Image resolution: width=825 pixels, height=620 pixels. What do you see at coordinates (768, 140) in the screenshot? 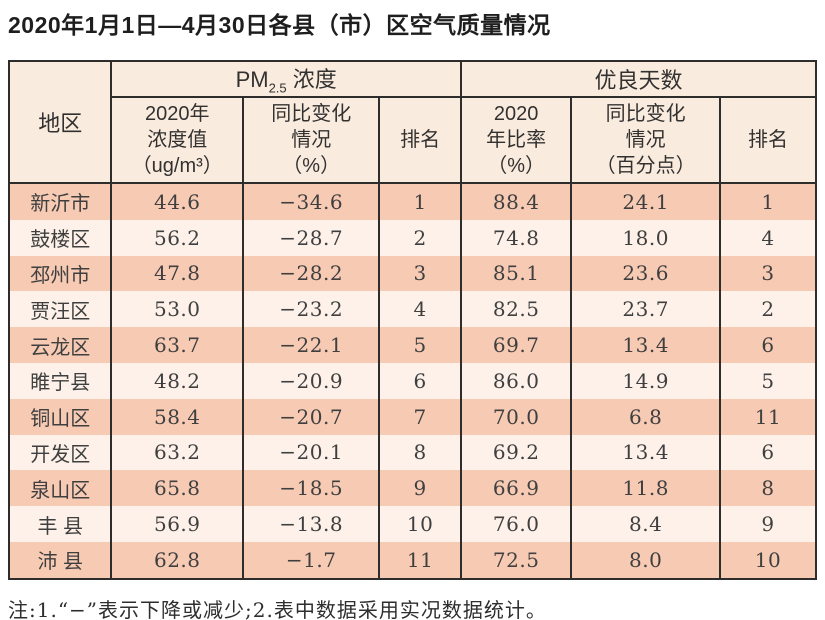
I see `days-rank-column-header: 排名` at bounding box center [768, 140].